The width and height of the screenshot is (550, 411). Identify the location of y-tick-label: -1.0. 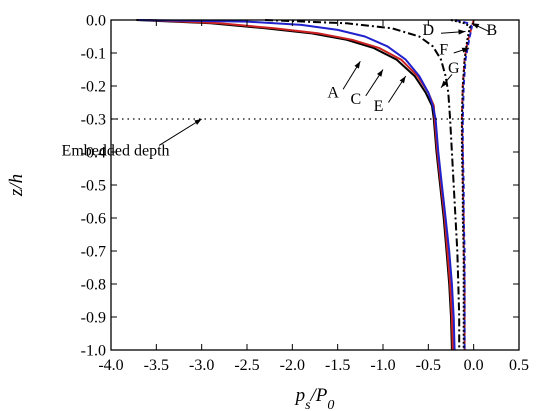
(93, 351).